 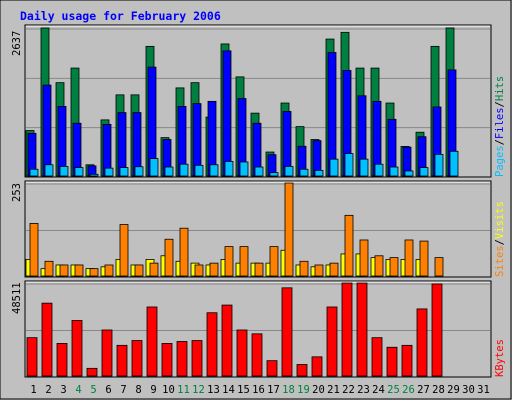 I want to click on day-label: 11, so click(x=183, y=390).